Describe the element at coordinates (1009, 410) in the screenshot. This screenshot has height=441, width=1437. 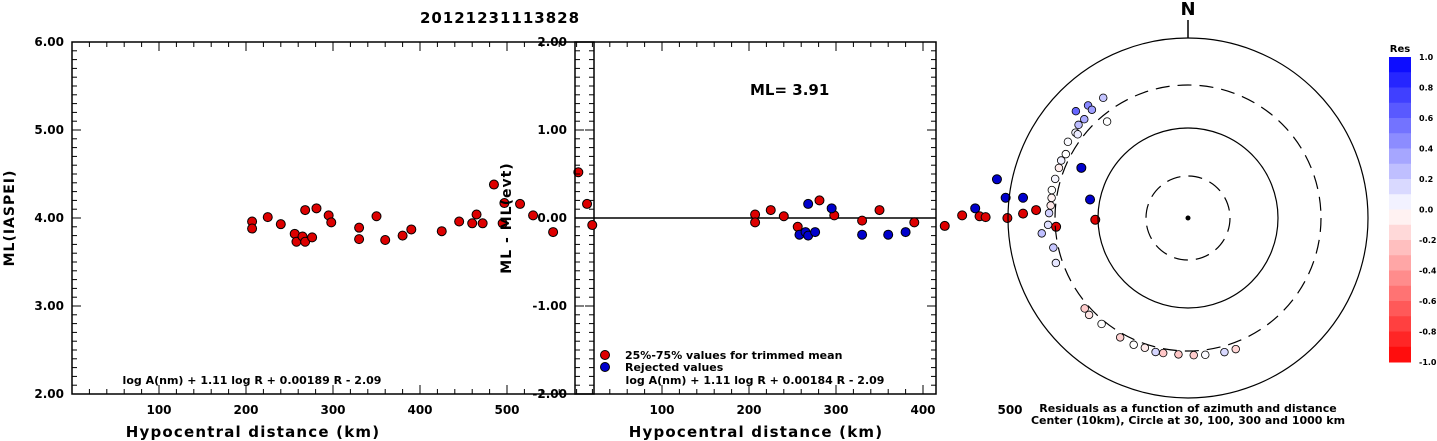
I see `x-tick-label: 500` at that location.